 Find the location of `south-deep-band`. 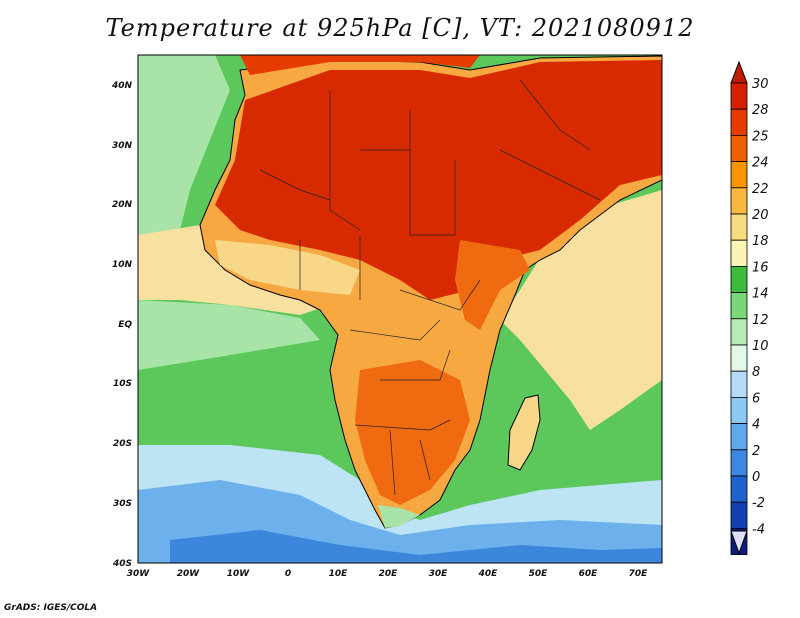

south-deep-band is located at coordinates (416, 546).